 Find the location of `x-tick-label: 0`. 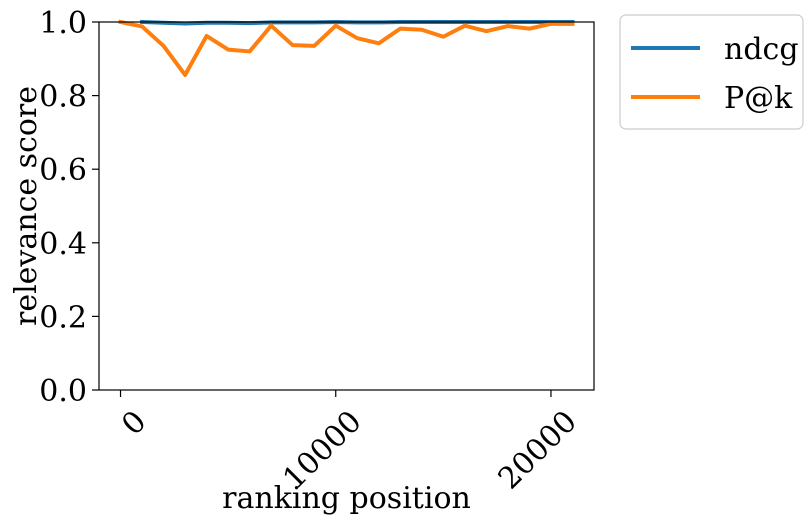

x-tick-label: 0 is located at coordinates (134, 423).